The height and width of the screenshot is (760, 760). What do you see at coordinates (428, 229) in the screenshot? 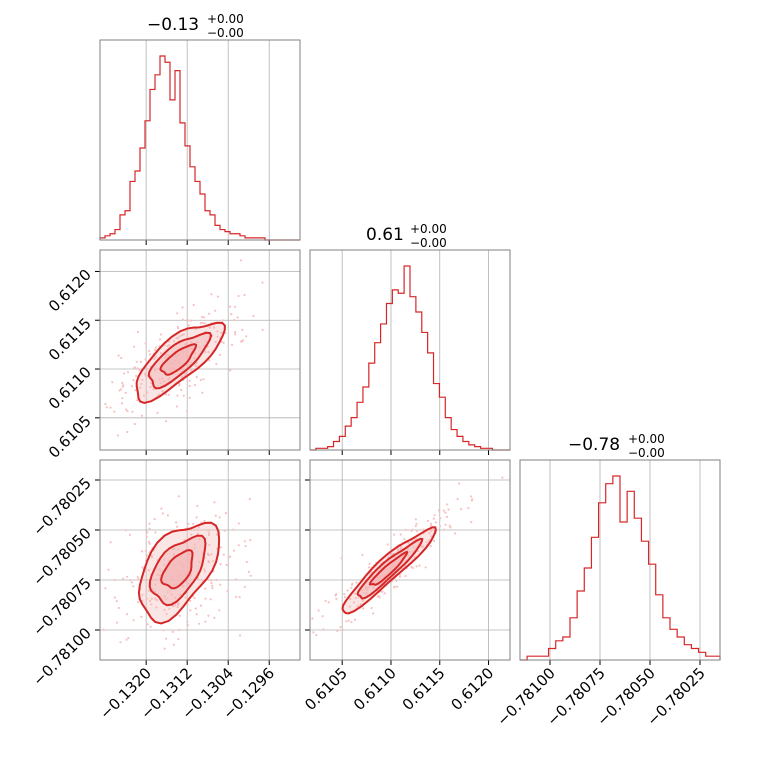
I see `title-upper-error: +0.00` at bounding box center [428, 229].